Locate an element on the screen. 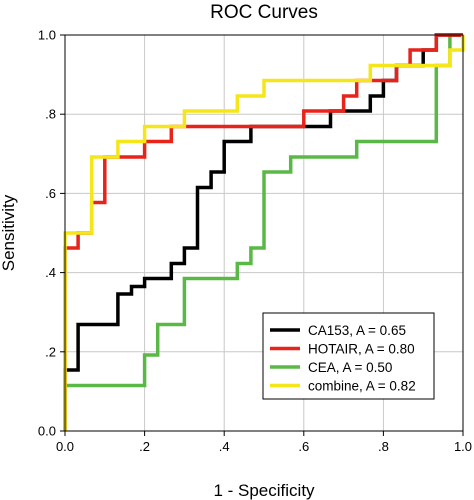 The image size is (474, 500). legend-label-3: combine, A = 0.82 is located at coordinates (362, 386).